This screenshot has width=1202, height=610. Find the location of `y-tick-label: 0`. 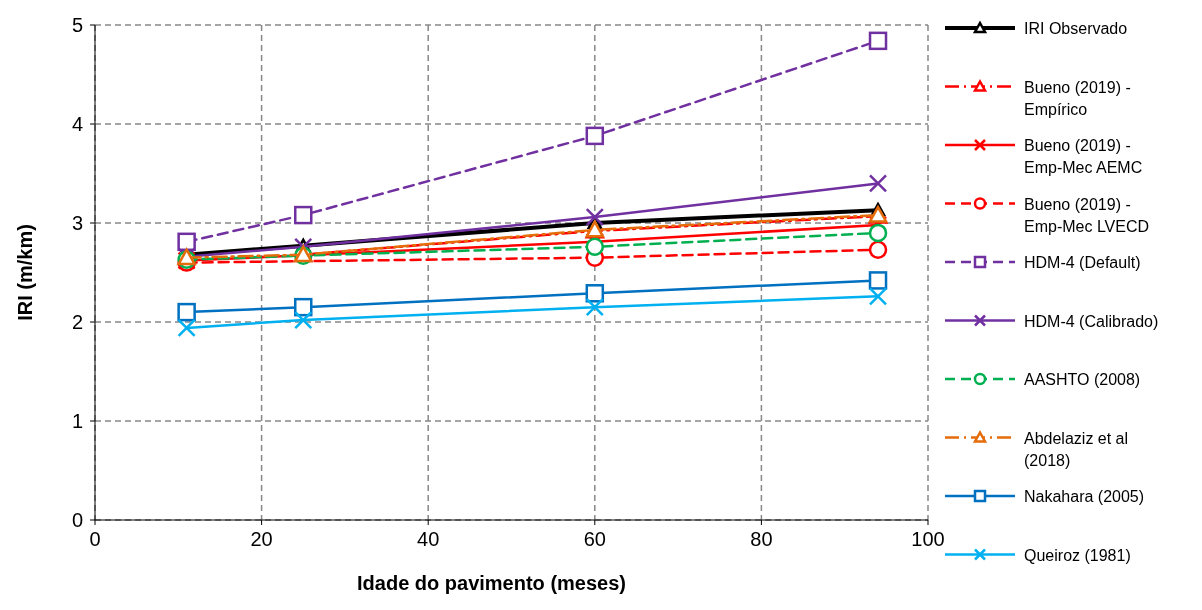

y-tick-label: 0 is located at coordinates (77, 520).